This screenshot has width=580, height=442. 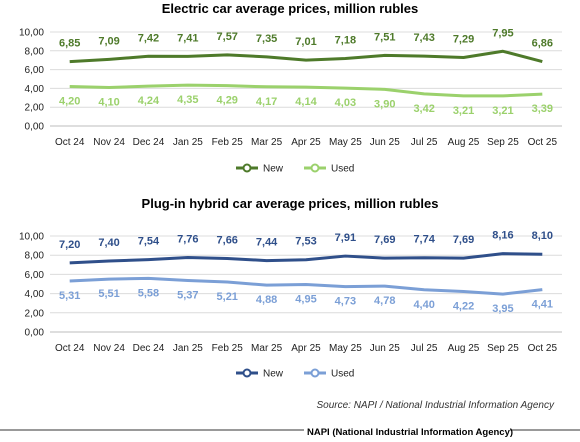 I want to click on data-label: 7,41, so click(x=187, y=38).